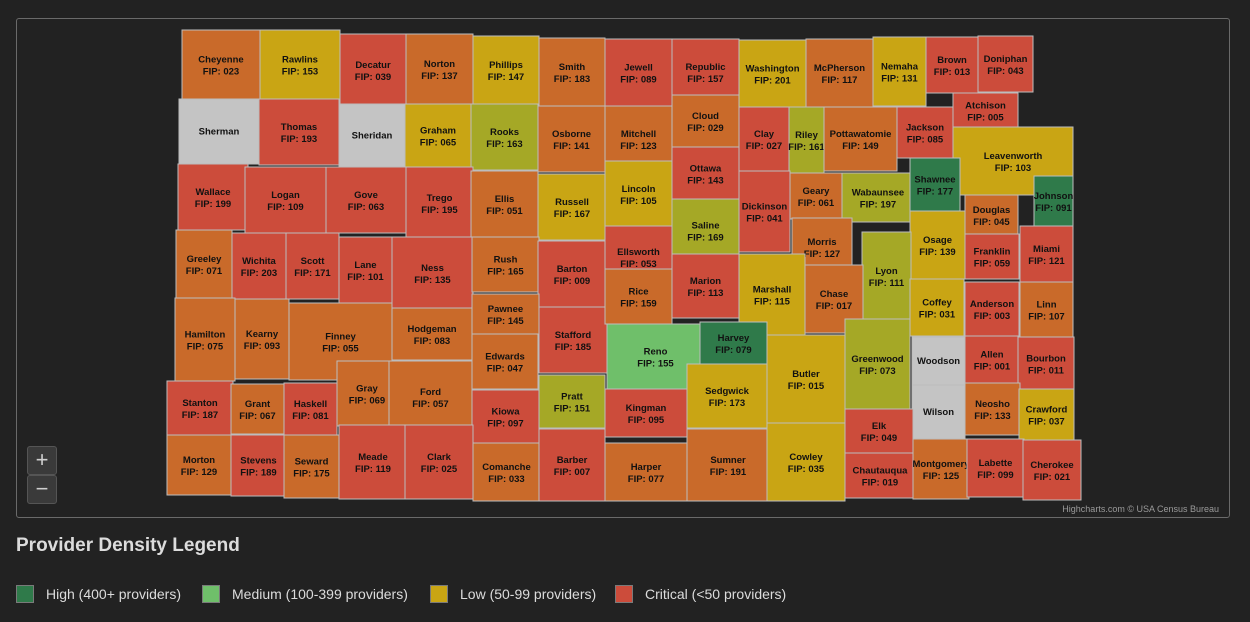 The image size is (1250, 622). Describe the element at coordinates (1140, 509) in the screenshot. I see `map-credit: Highcharts.com © USA Census Bureau` at that location.